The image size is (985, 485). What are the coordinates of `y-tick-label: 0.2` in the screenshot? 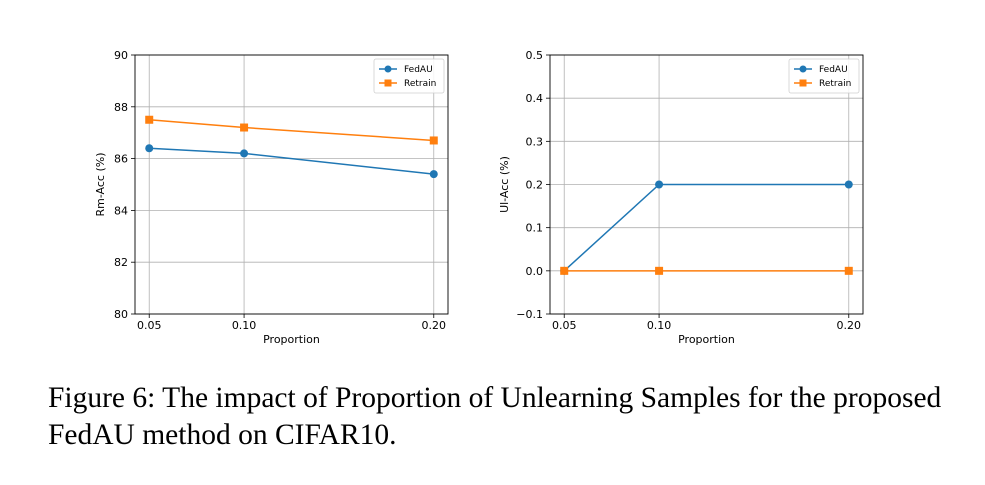 It's located at (535, 185).